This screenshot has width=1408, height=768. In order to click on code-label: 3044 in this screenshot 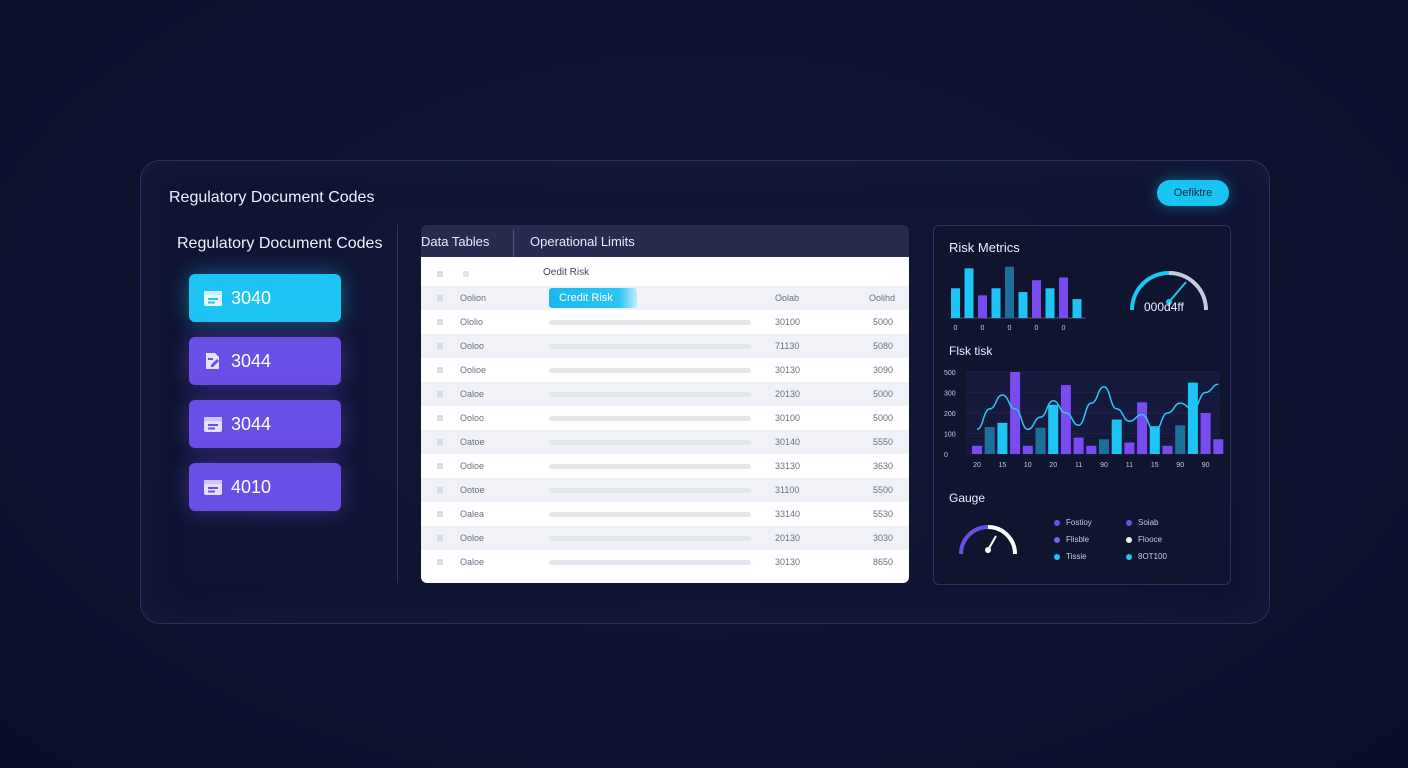, I will do `click(251, 360)`.